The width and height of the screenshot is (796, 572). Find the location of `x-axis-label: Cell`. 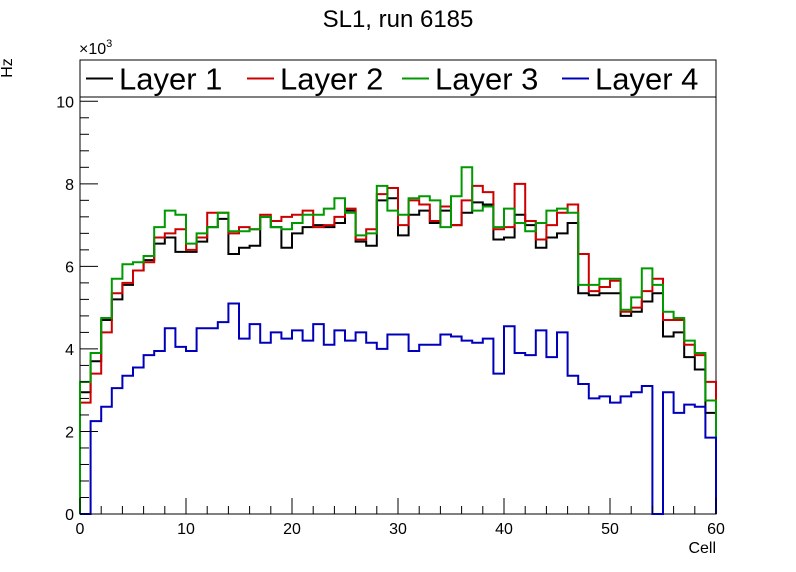

x-axis-label: Cell is located at coordinates (702, 548).